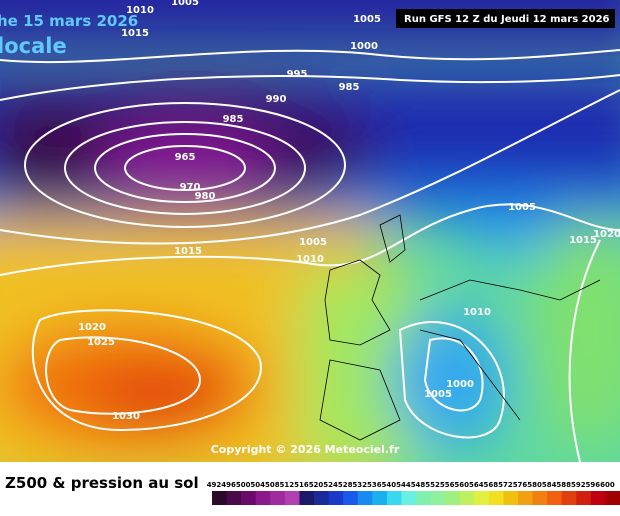 The image size is (620, 516). What do you see at coordinates (185, 157) in the screenshot?
I see `isobar-label: 965` at bounding box center [185, 157].